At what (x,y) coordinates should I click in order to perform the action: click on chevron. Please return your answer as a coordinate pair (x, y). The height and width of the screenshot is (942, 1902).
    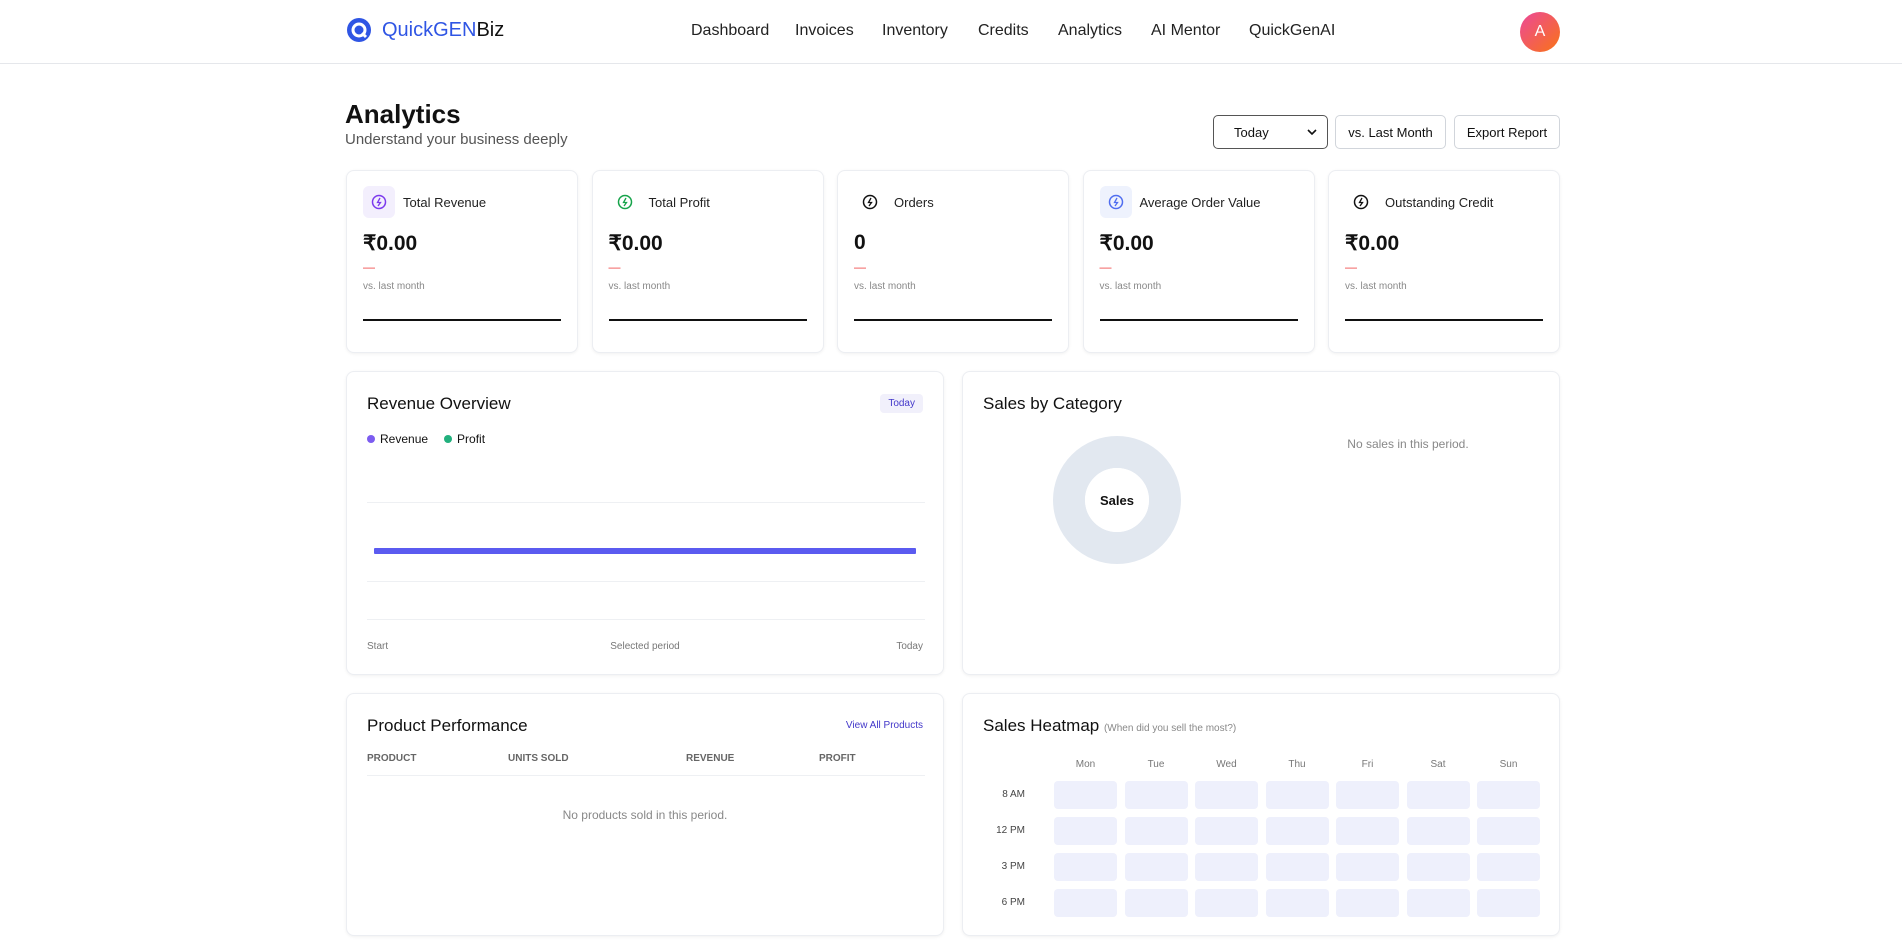
    Looking at the image, I should click on (1312, 132).